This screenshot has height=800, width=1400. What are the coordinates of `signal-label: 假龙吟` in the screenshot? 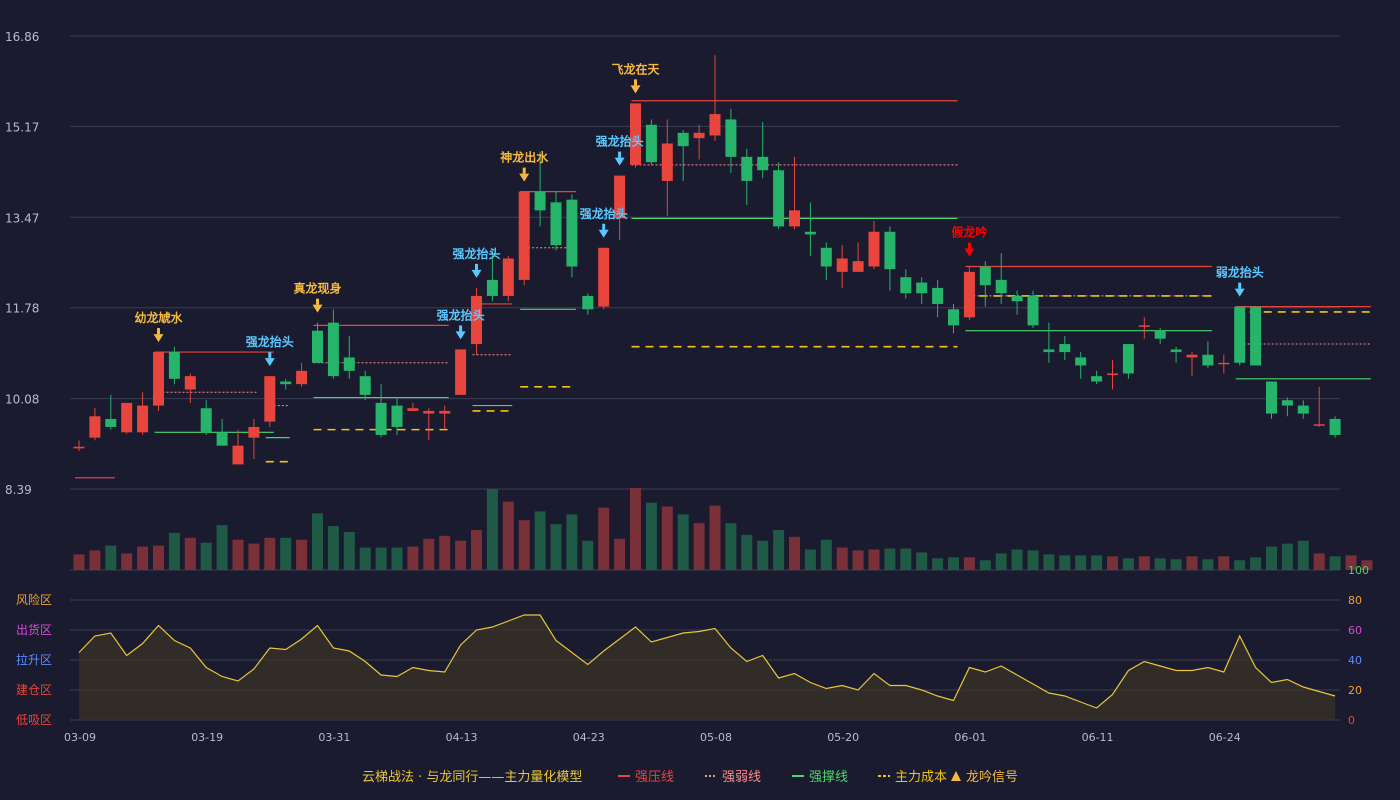 It's located at (969, 232).